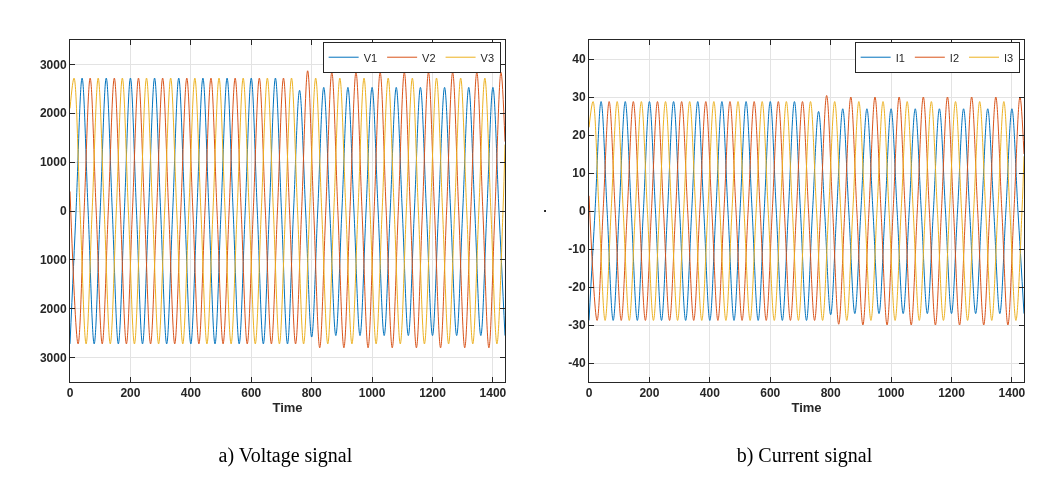 This screenshot has width=1039, height=497. What do you see at coordinates (804, 455) in the screenshot?
I see `text: b) Current signal` at bounding box center [804, 455].